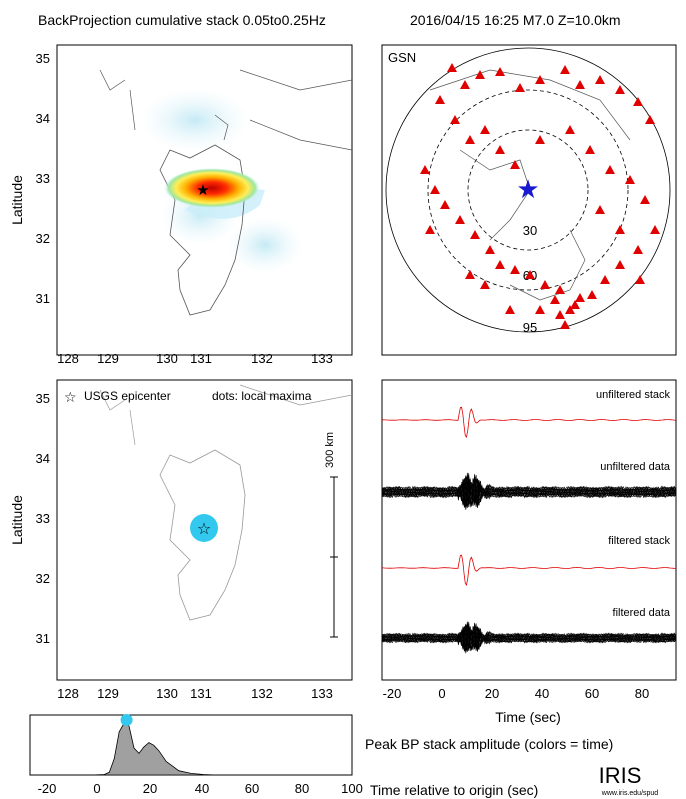 This screenshot has width=686, height=799. I want to click on peak-tick: 60, so click(252, 788).